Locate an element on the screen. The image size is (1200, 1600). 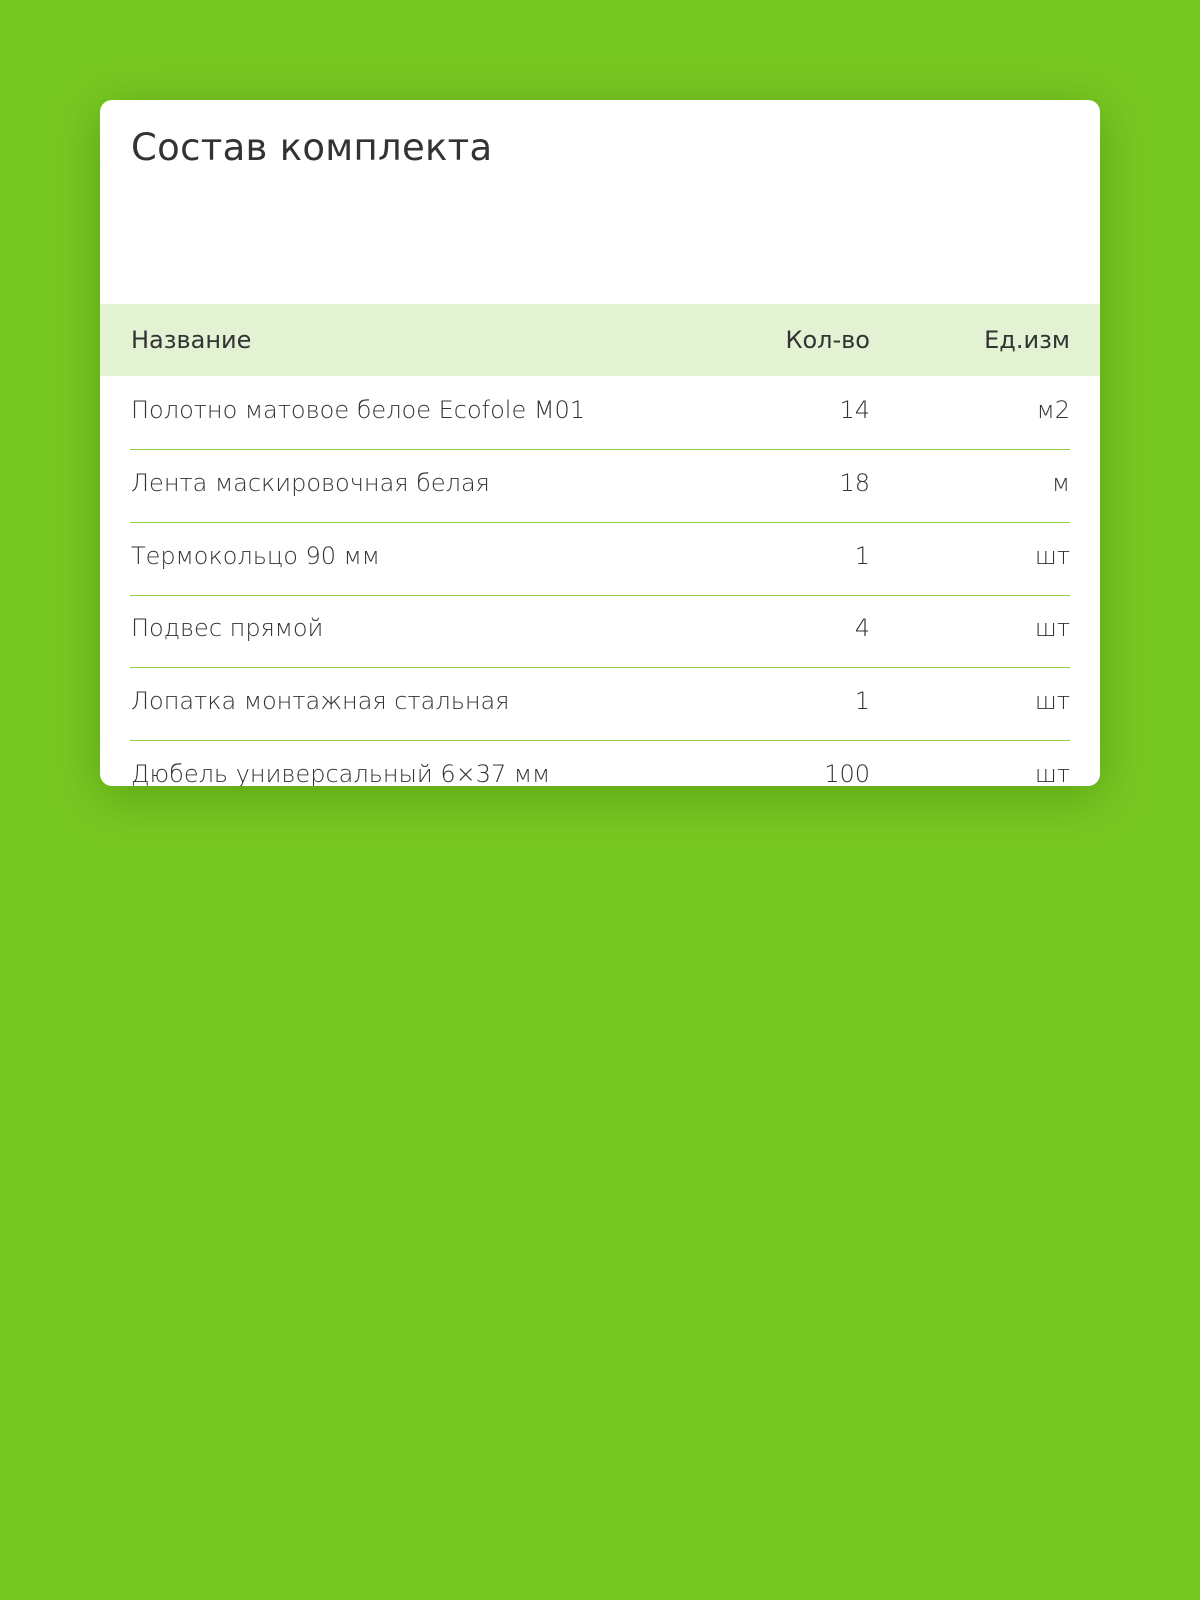
cell-name: Лопатка монтажная стальная is located at coordinates (320, 701).